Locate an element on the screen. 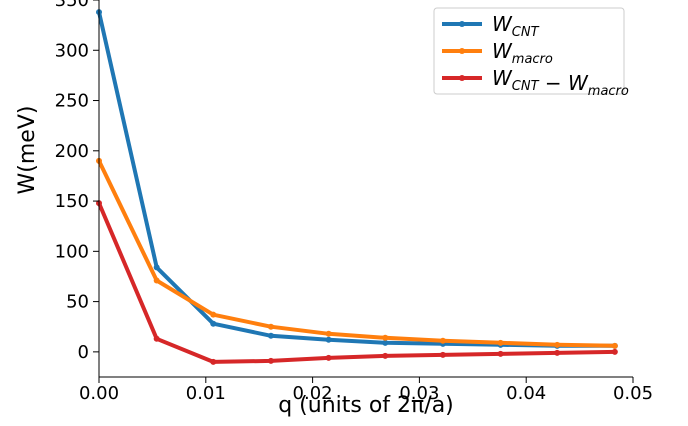 The width and height of the screenshot is (688, 426). x-tick-label: 0.04 is located at coordinates (526, 393).